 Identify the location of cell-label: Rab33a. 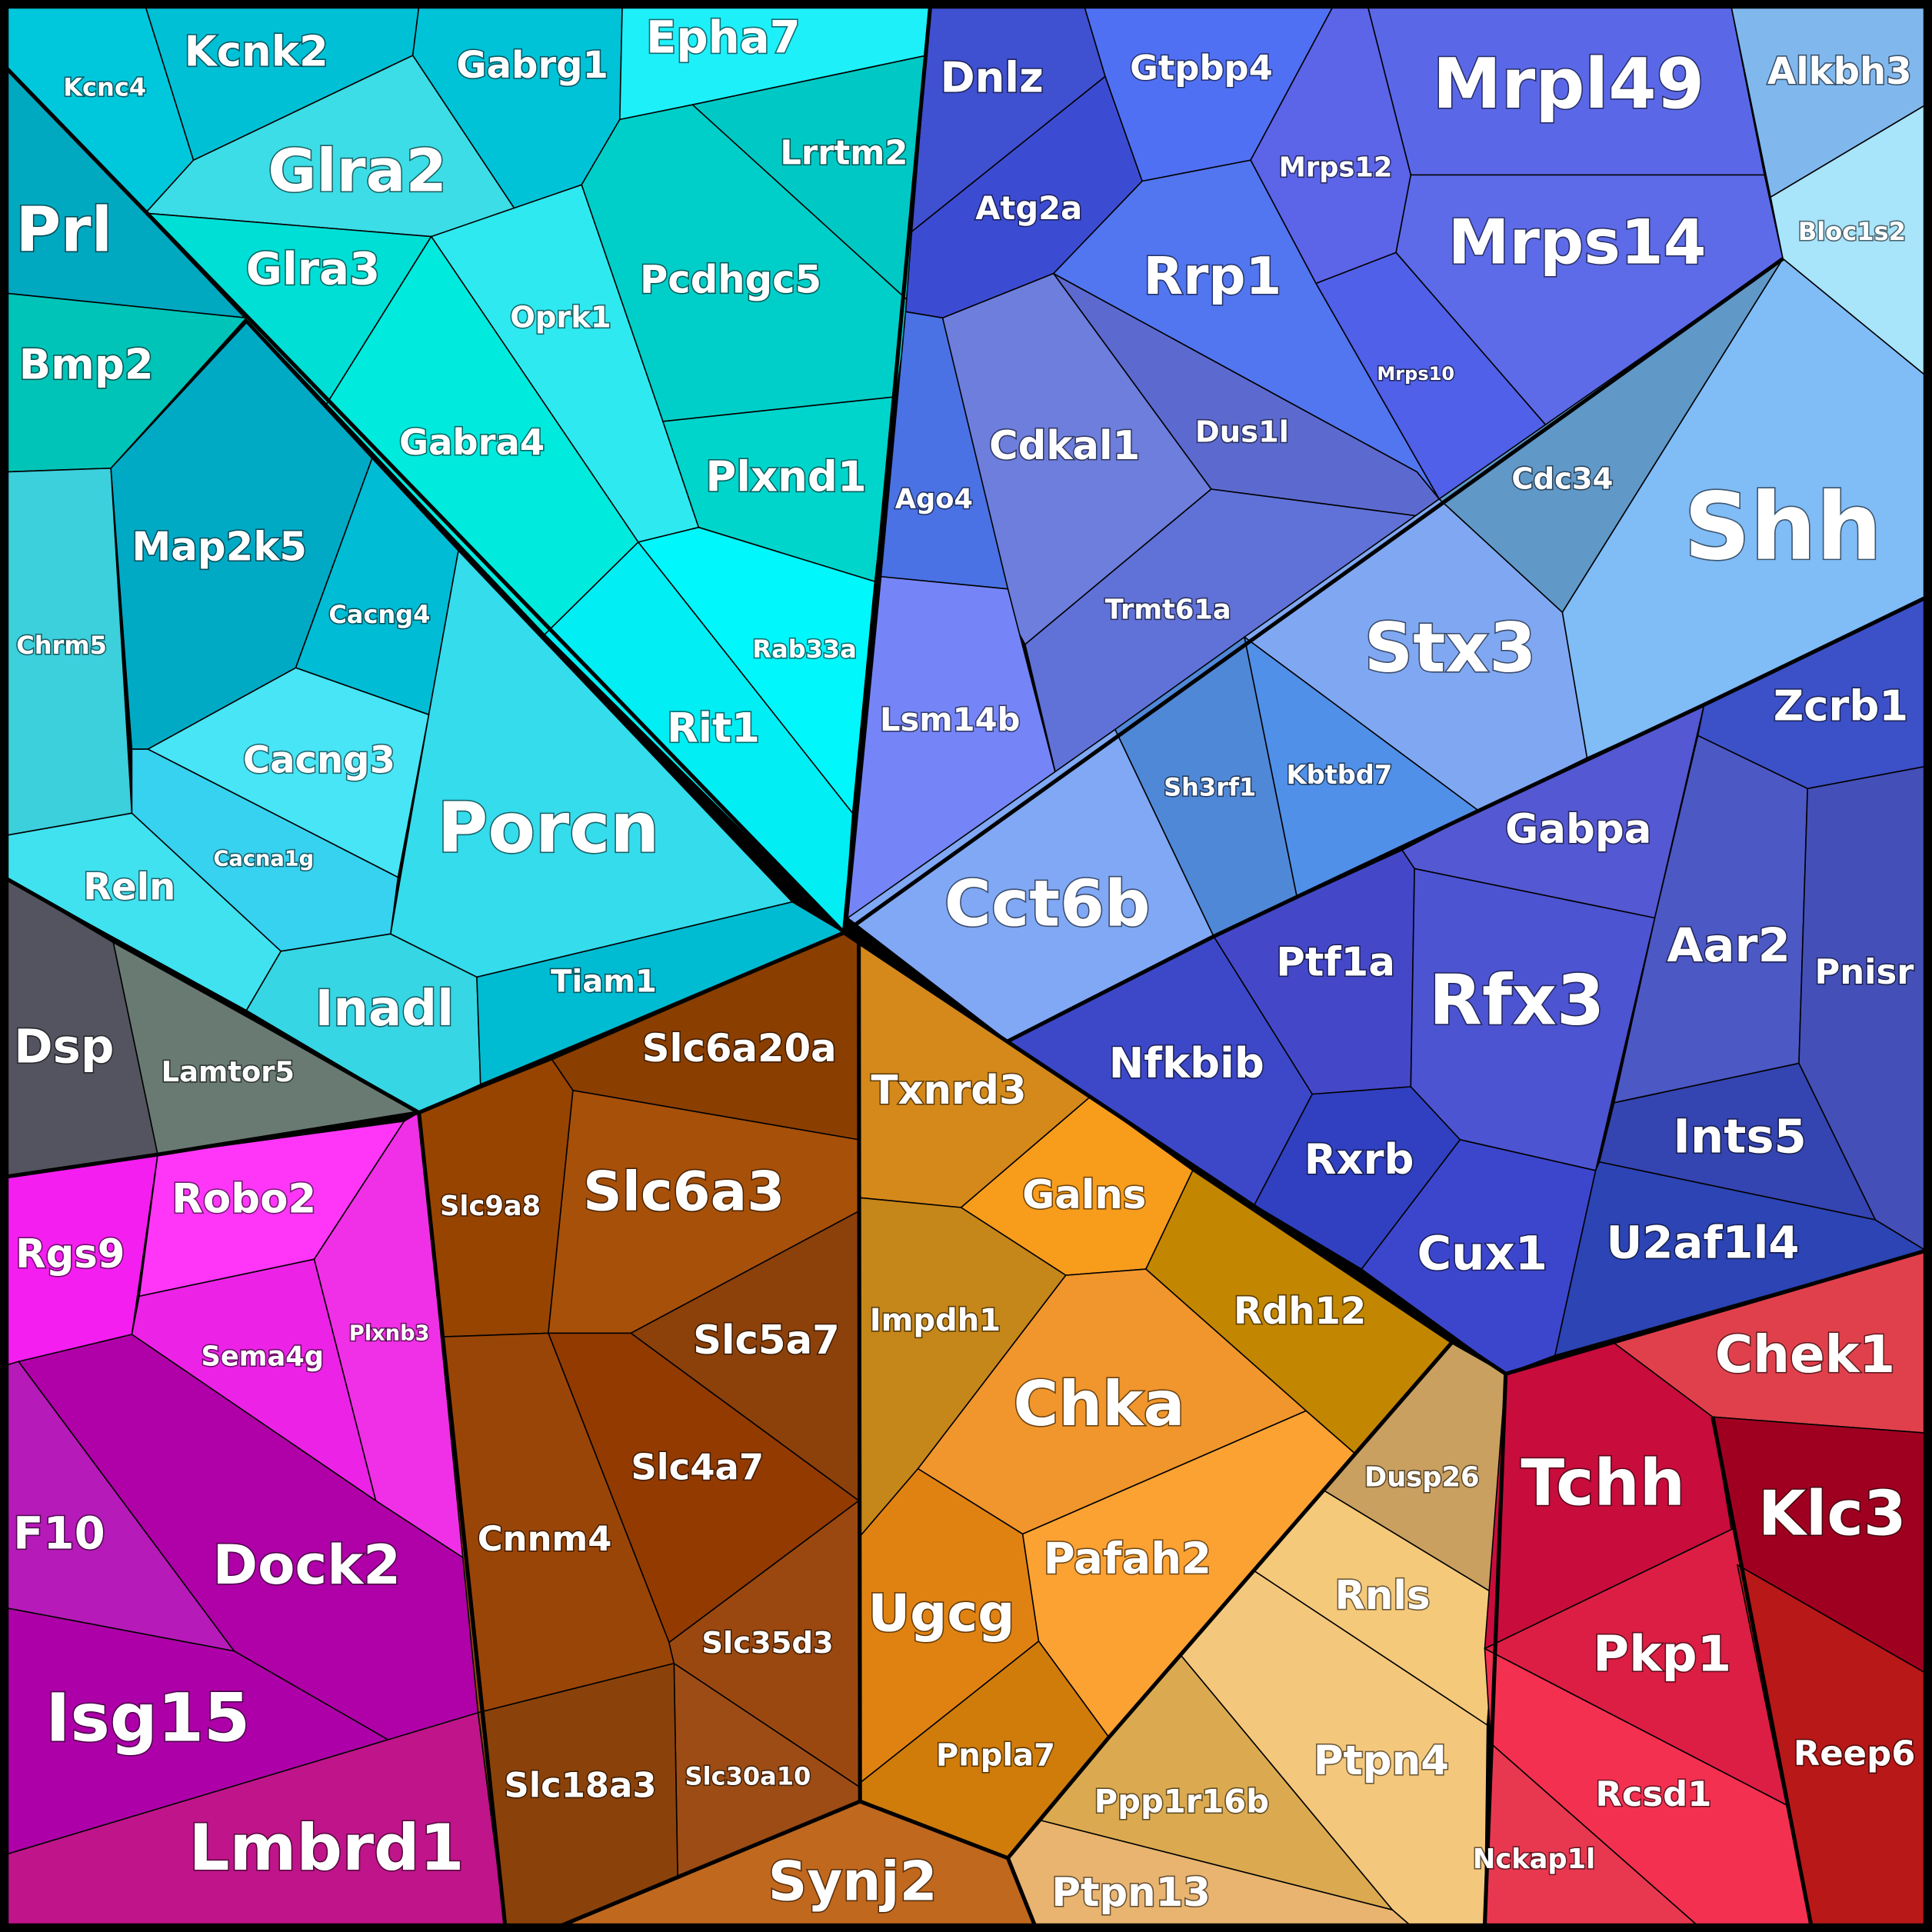
(804, 649).